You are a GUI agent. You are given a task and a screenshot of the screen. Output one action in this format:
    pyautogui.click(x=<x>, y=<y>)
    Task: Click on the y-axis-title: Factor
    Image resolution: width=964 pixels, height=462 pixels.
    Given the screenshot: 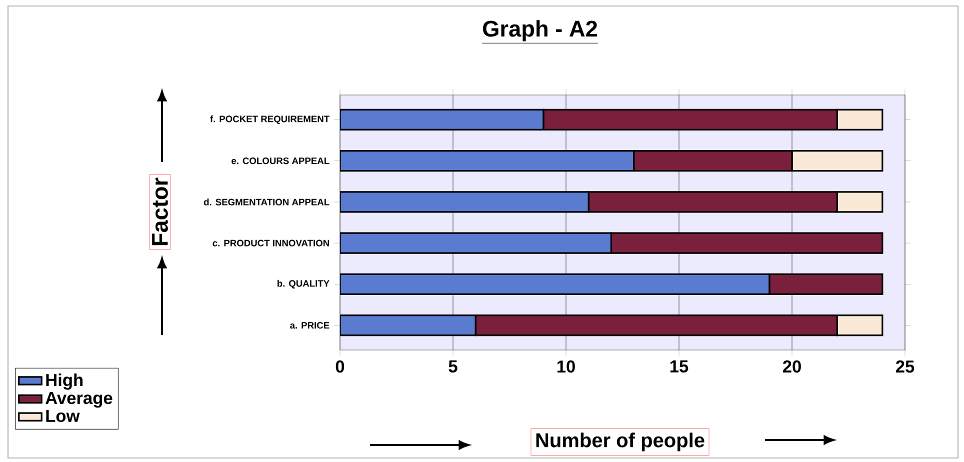 What is the action you would take?
    pyautogui.click(x=160, y=212)
    